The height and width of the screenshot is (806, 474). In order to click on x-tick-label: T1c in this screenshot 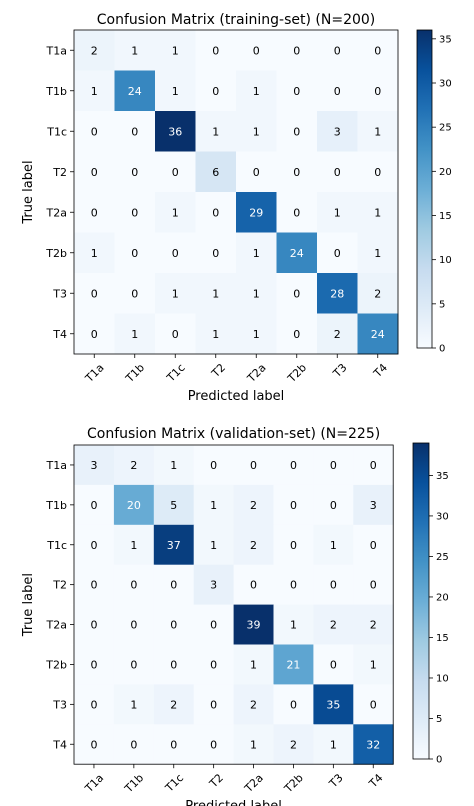, I will do `click(174, 783)`.